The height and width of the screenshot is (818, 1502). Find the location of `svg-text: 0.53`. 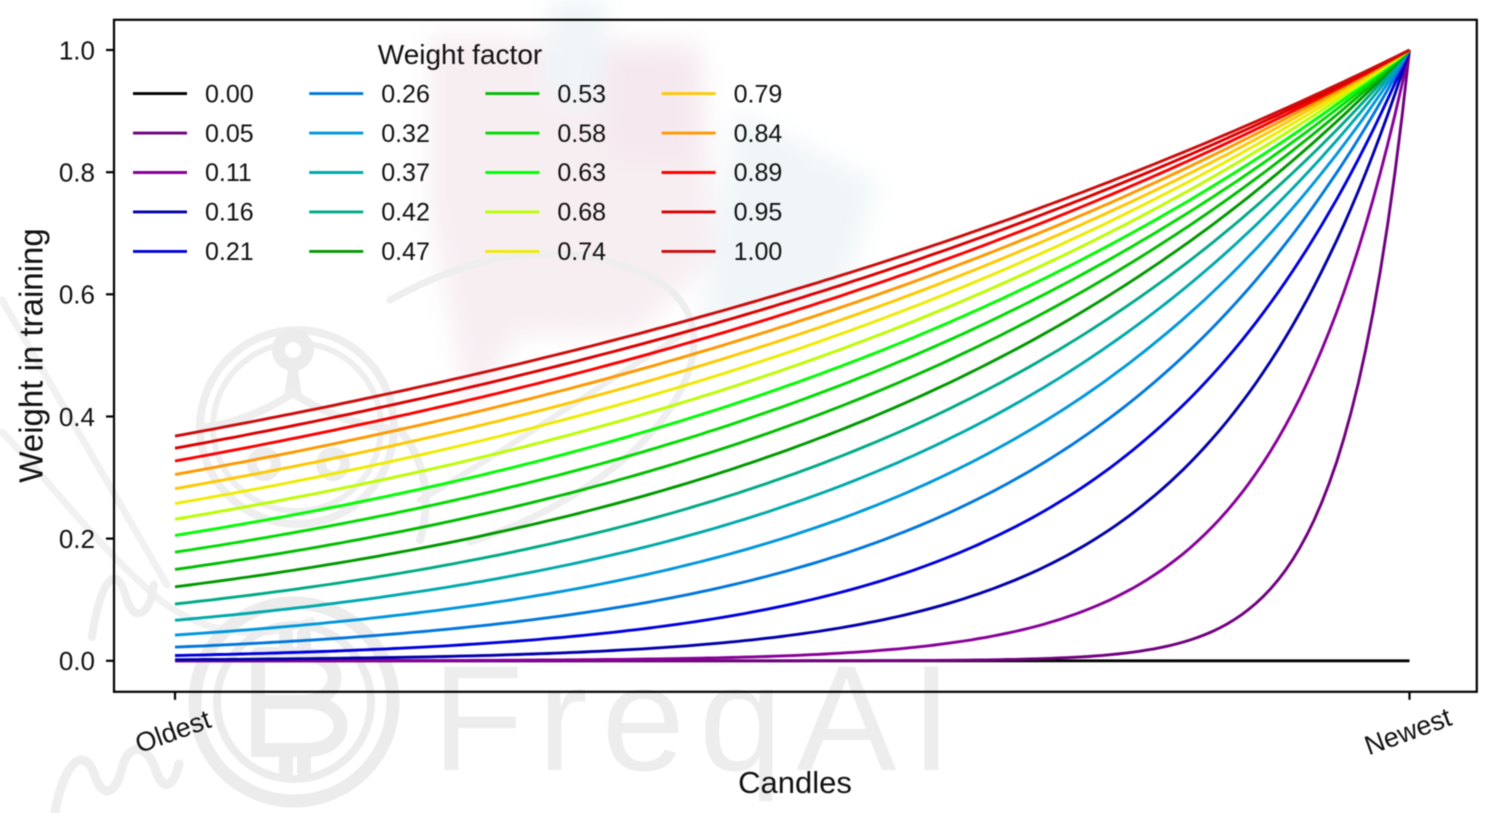

svg-text: 0.53 is located at coordinates (581, 94).